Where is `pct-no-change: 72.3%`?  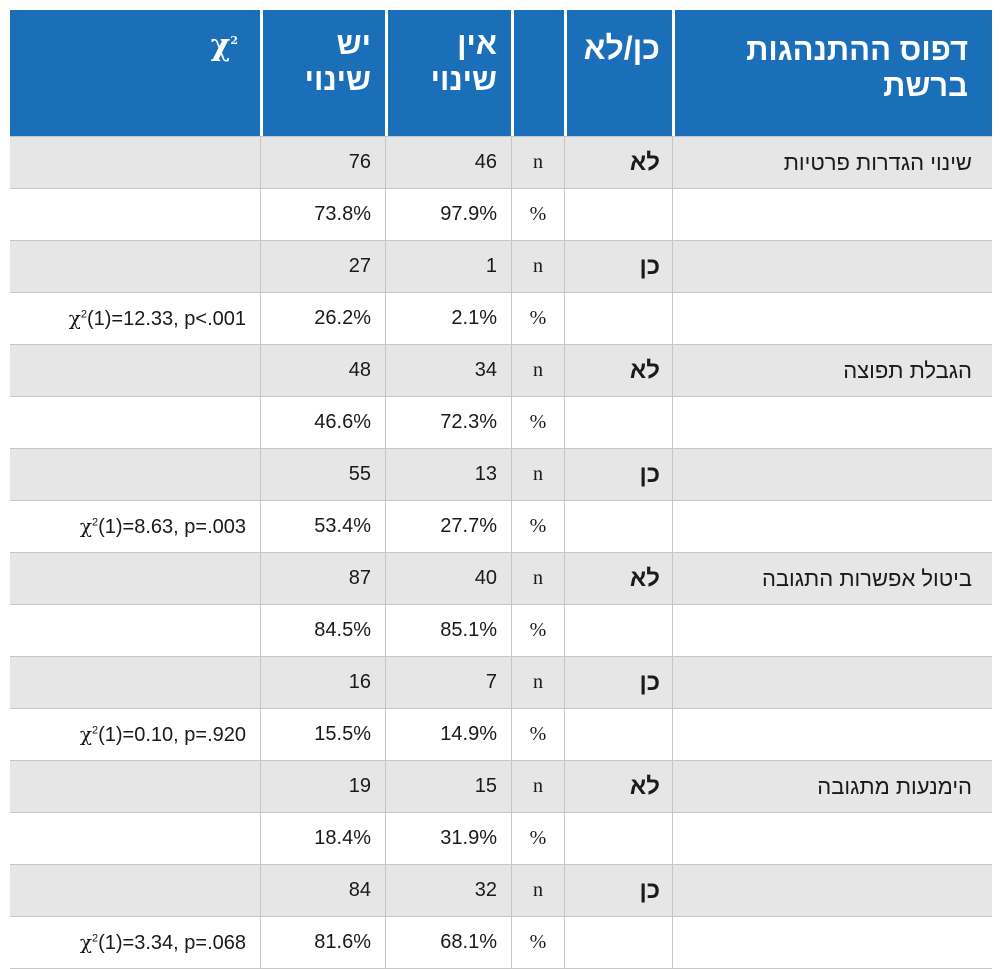
pct-no-change: 72.3% is located at coordinates (448, 422).